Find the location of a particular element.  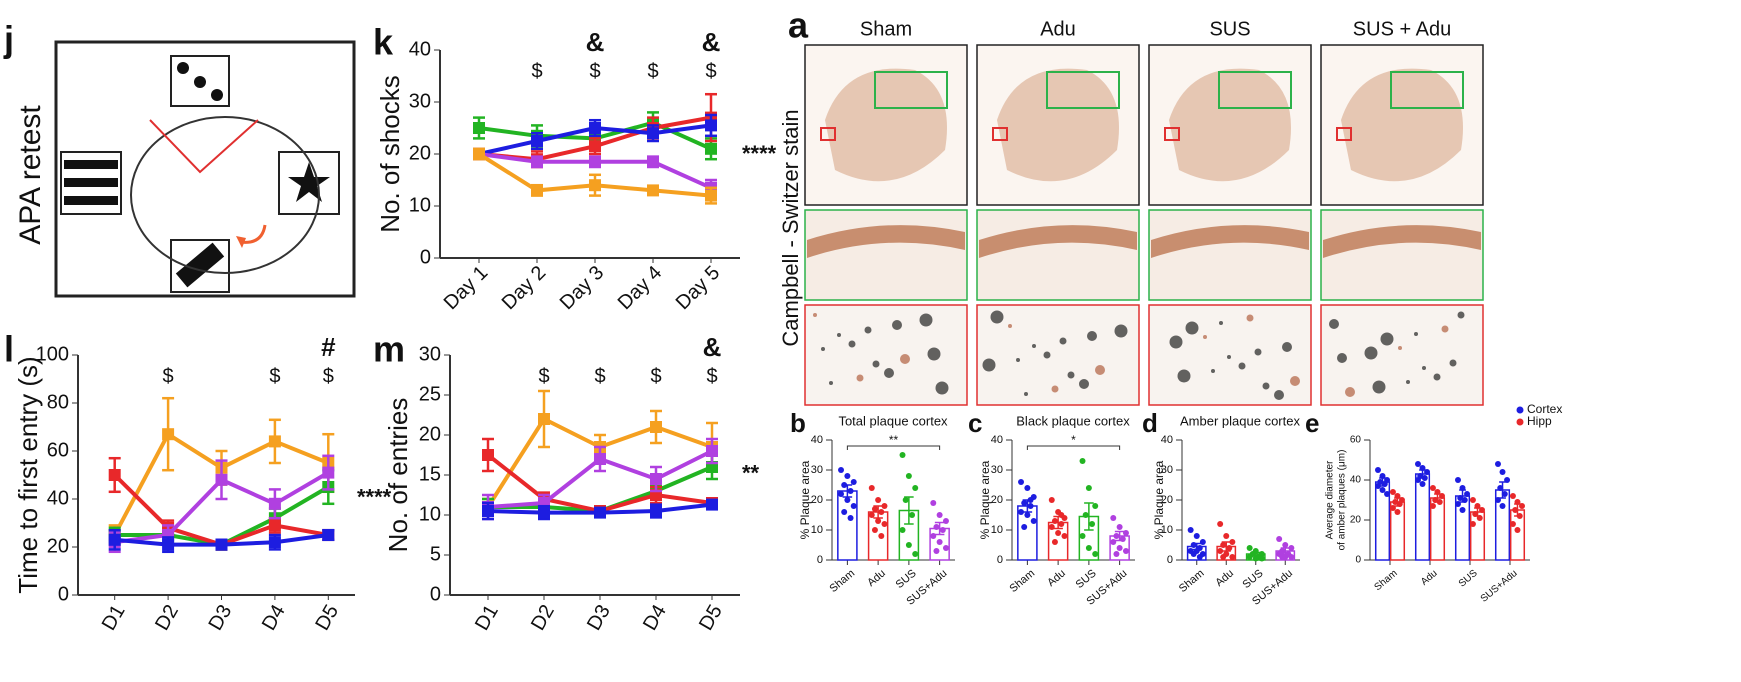

annotation: # is located at coordinates (328, 347).